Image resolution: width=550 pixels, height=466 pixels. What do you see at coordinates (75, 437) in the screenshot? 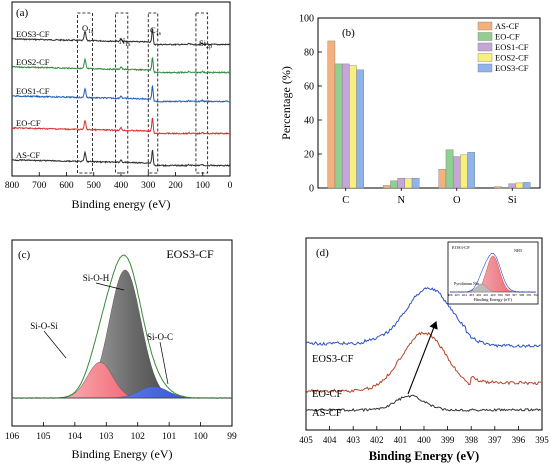
I see `x-tick-label-104: 104` at bounding box center [75, 437].